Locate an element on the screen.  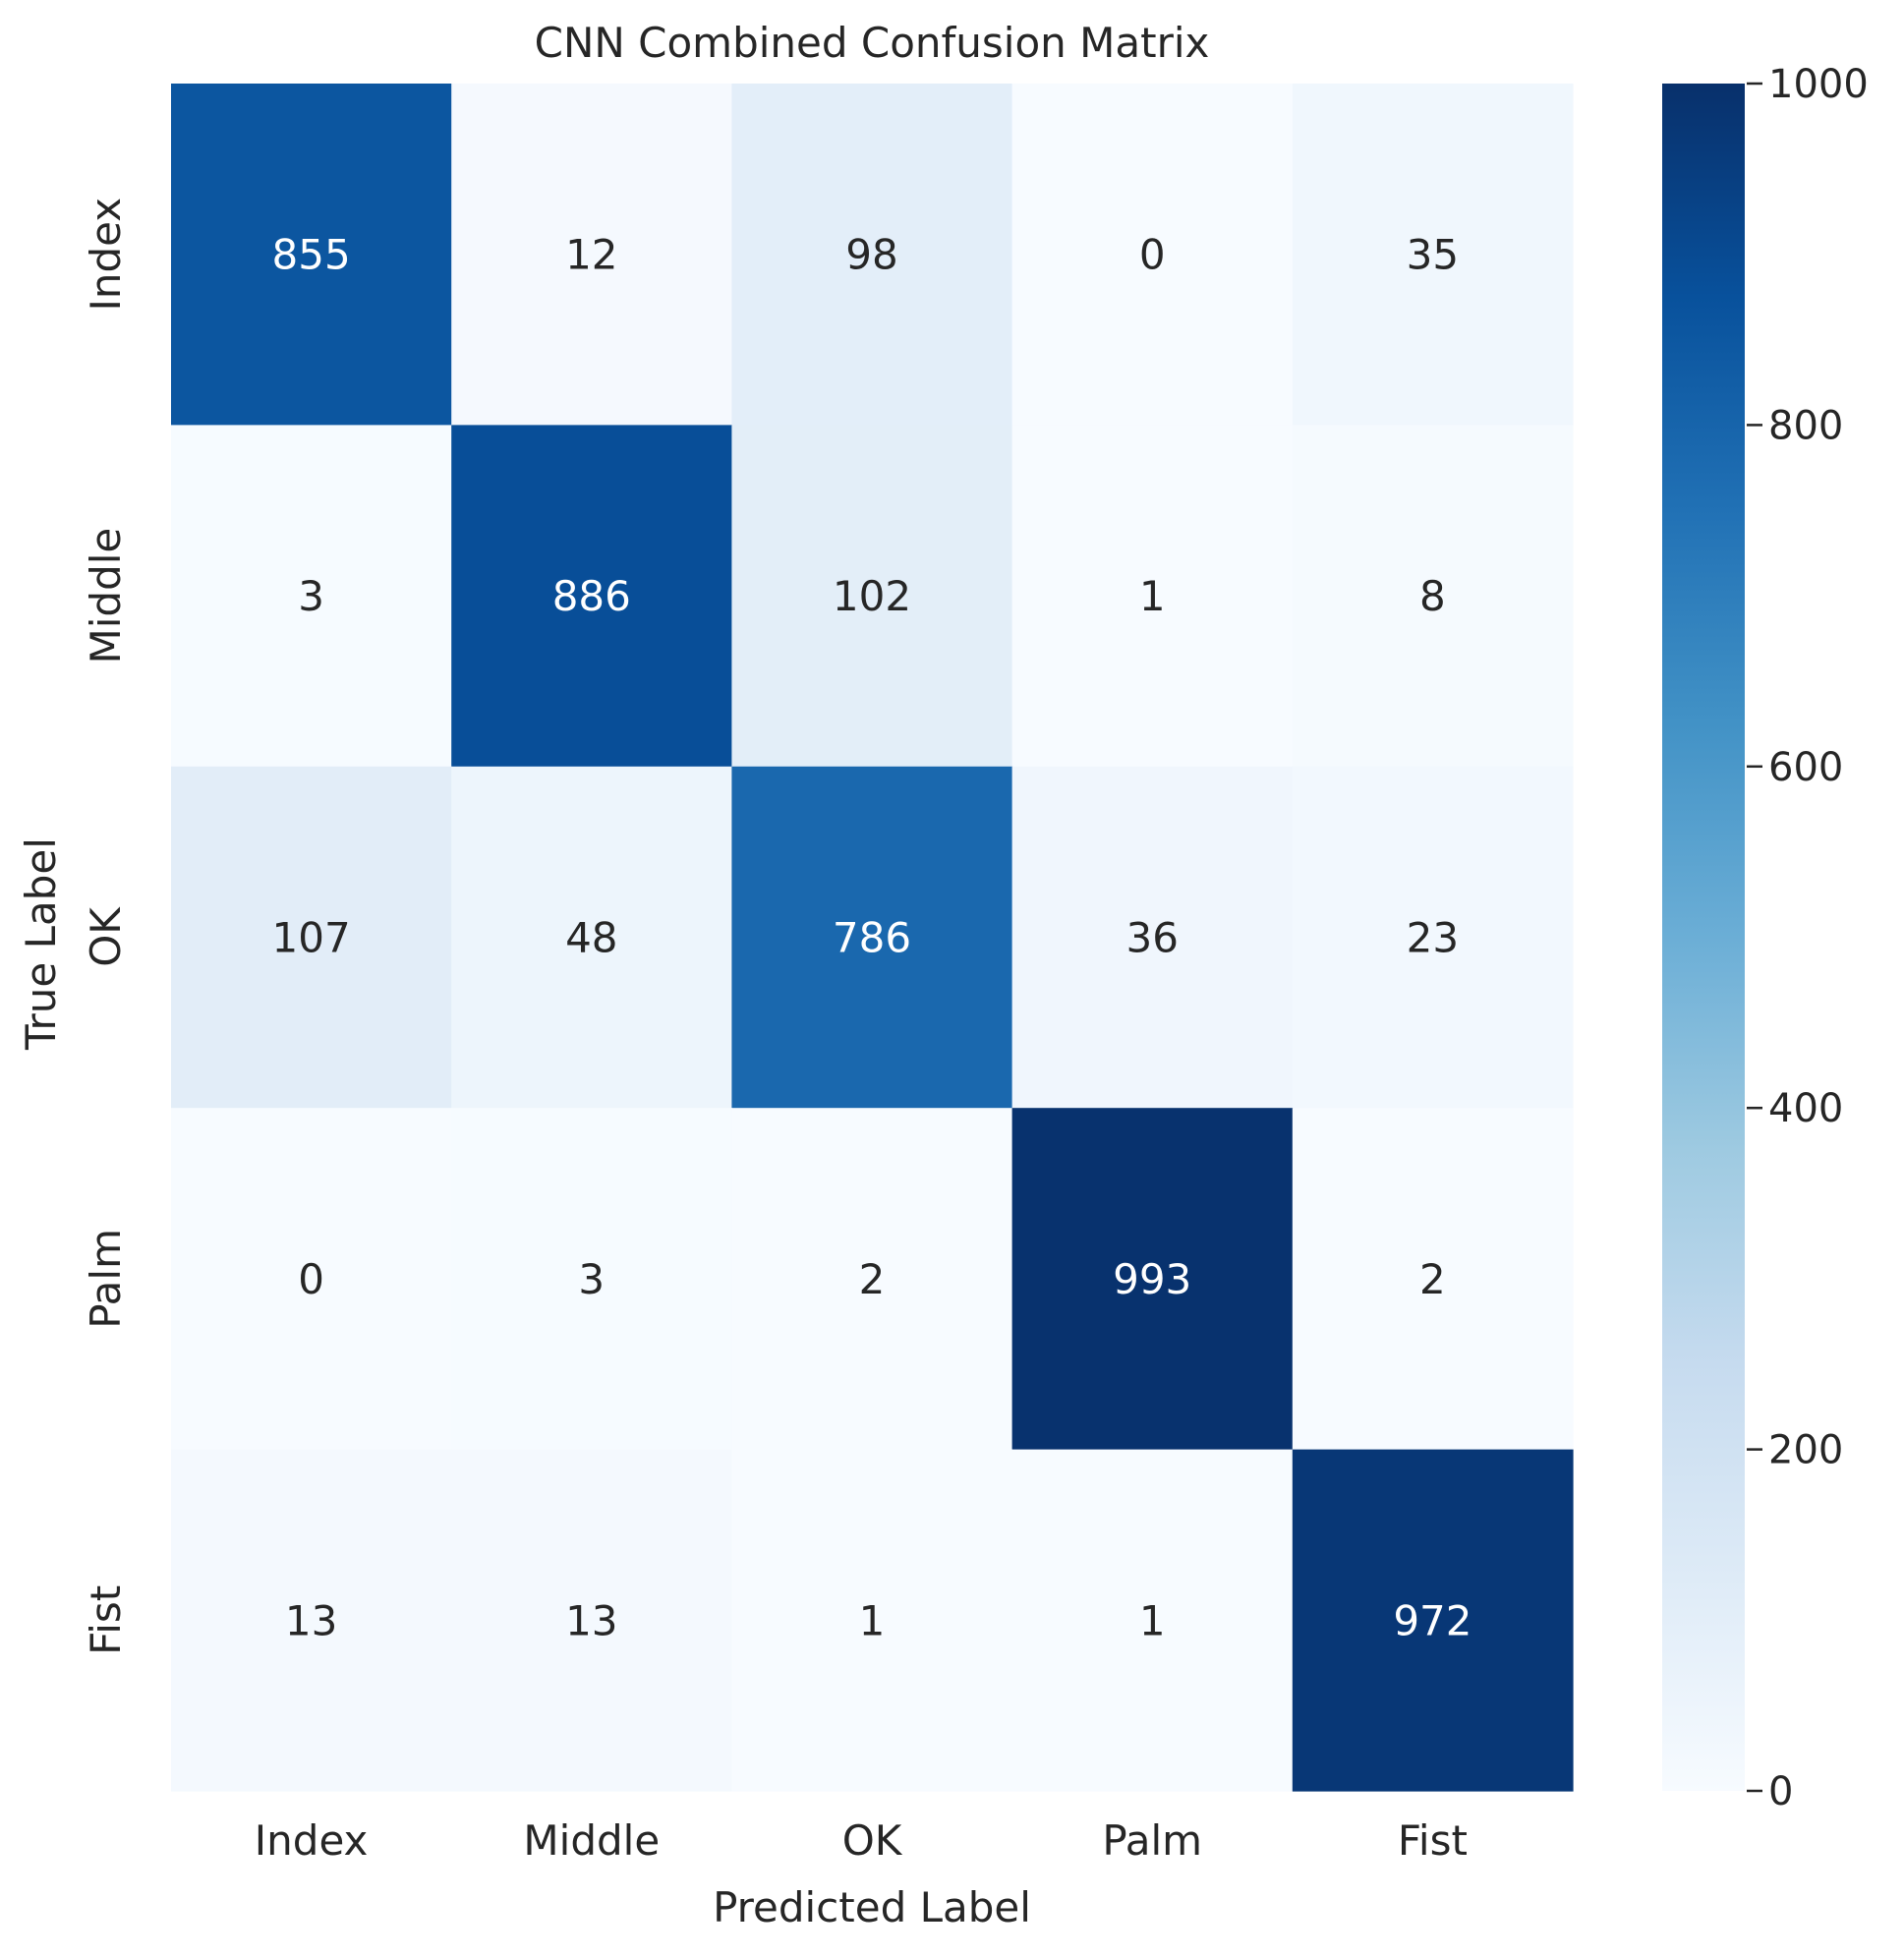
cell-value-label: 855 is located at coordinates (311, 255).